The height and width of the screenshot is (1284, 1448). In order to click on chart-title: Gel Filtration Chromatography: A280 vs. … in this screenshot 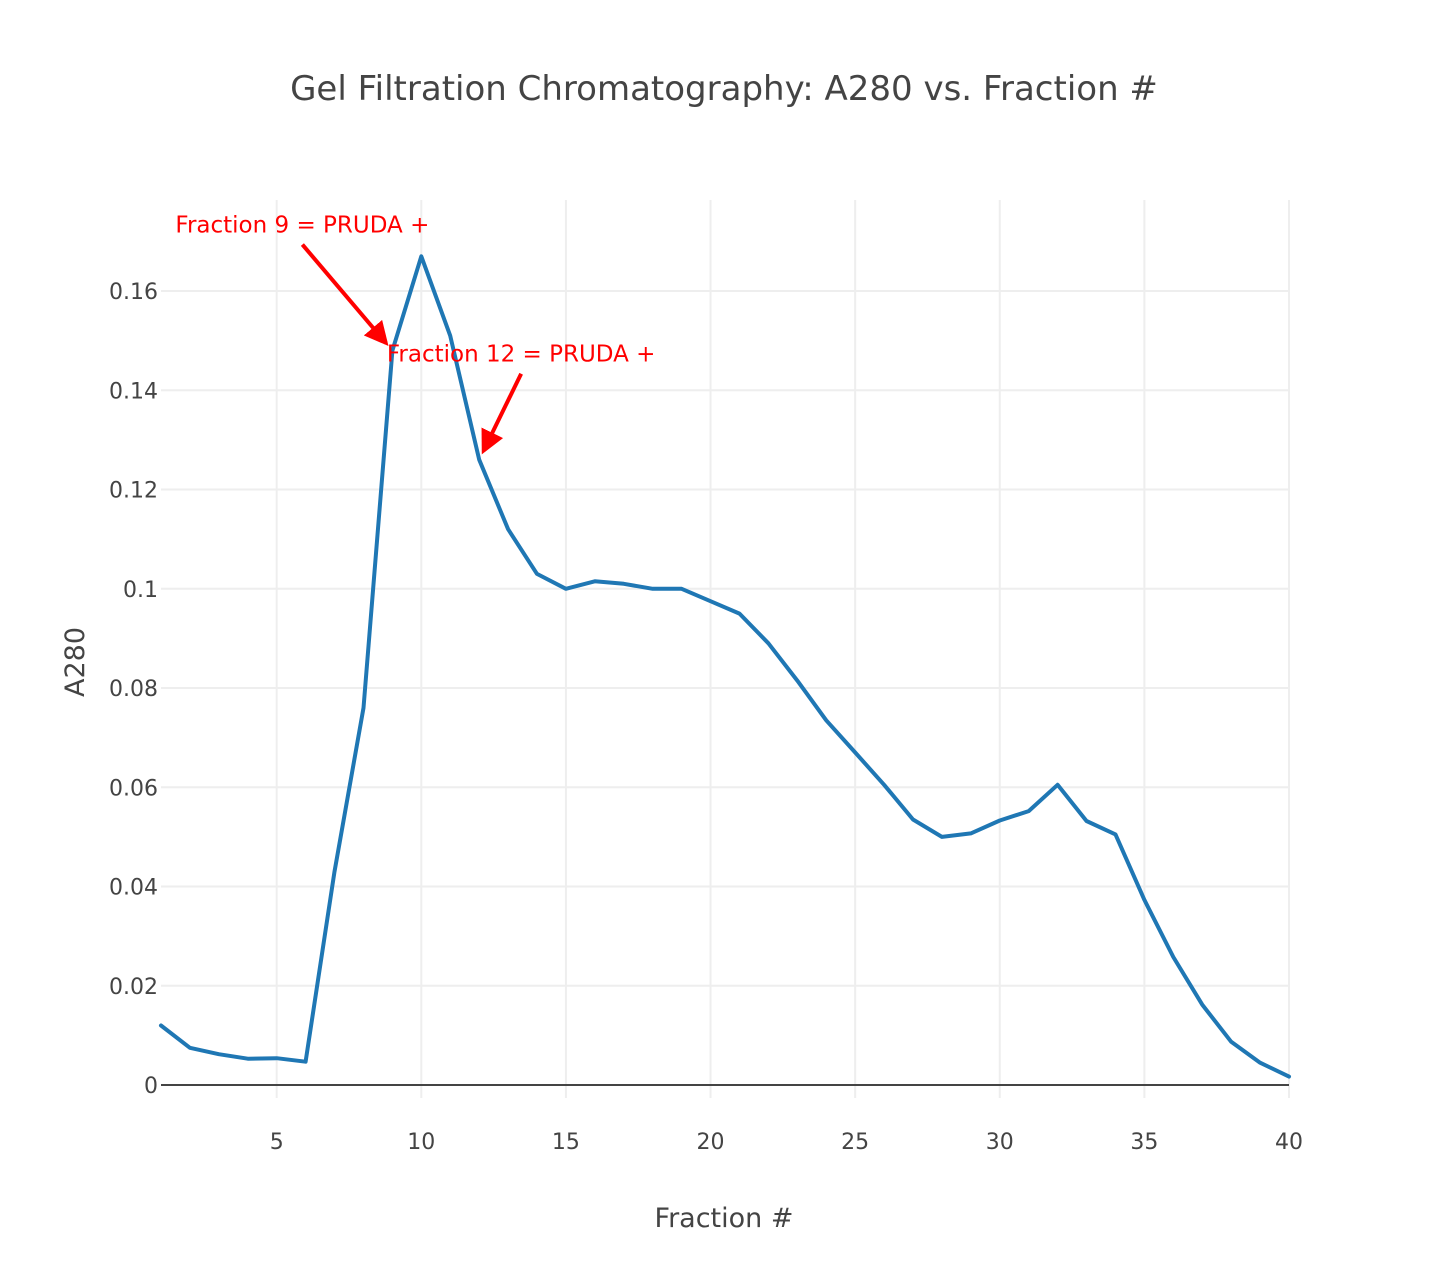, I will do `click(724, 89)`.